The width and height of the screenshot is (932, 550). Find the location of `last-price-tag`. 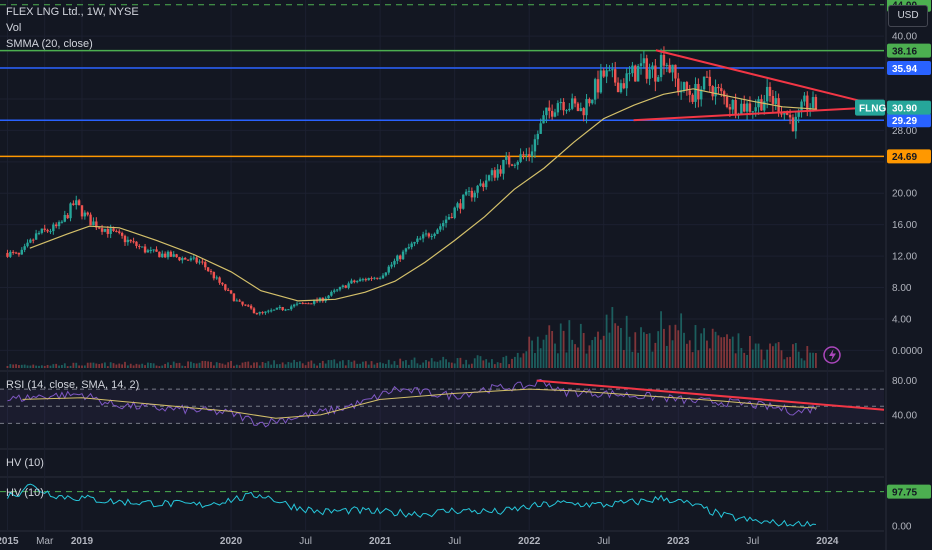

last-price-tag is located at coordinates (909, 107).